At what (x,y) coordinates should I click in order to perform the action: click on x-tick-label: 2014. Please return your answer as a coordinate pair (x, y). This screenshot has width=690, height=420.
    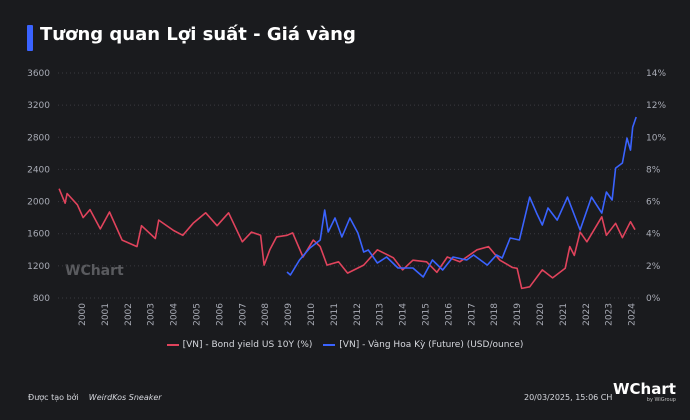
    Looking at the image, I should click on (404, 314).